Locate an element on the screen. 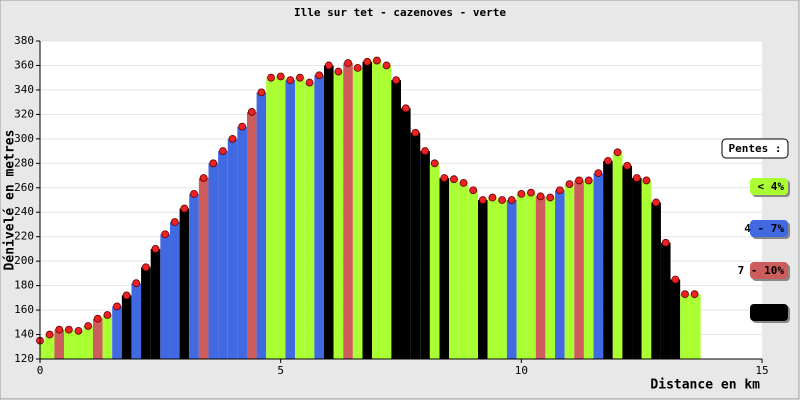 The width and height of the screenshot is (800, 400). chart-title: Ille sur tet - cazenoves - verte is located at coordinates (400, 12).